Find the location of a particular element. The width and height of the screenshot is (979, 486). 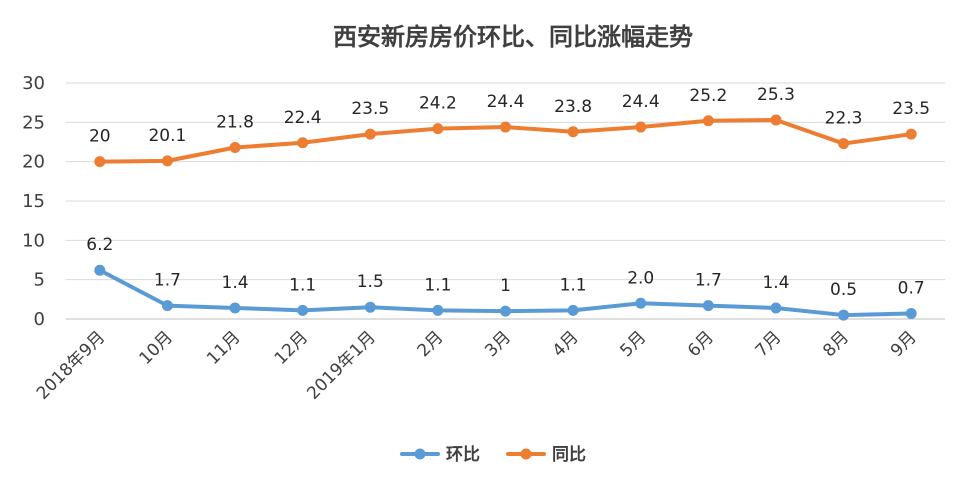

data-label: 1 is located at coordinates (505, 286).